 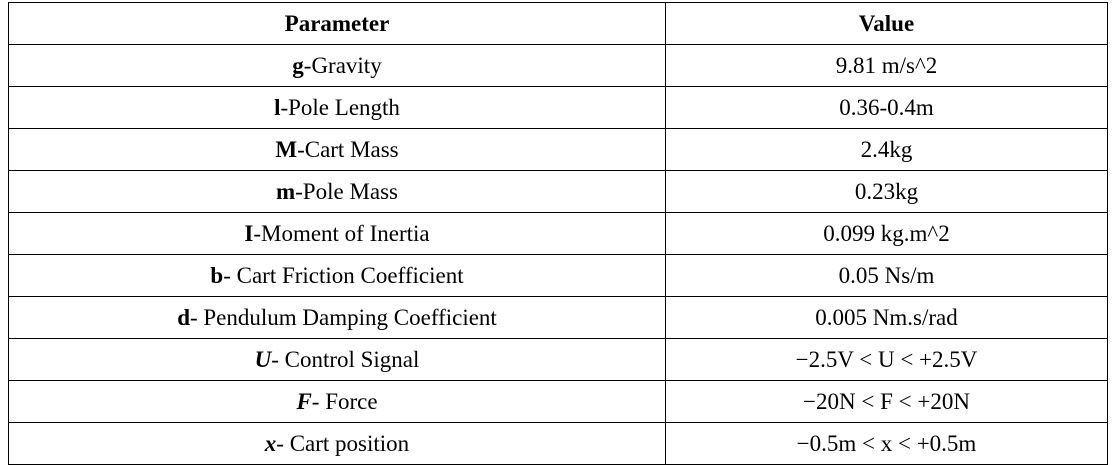 I want to click on table-row: l-Pole Length 0.36-0.4m, so click(x=558, y=107).